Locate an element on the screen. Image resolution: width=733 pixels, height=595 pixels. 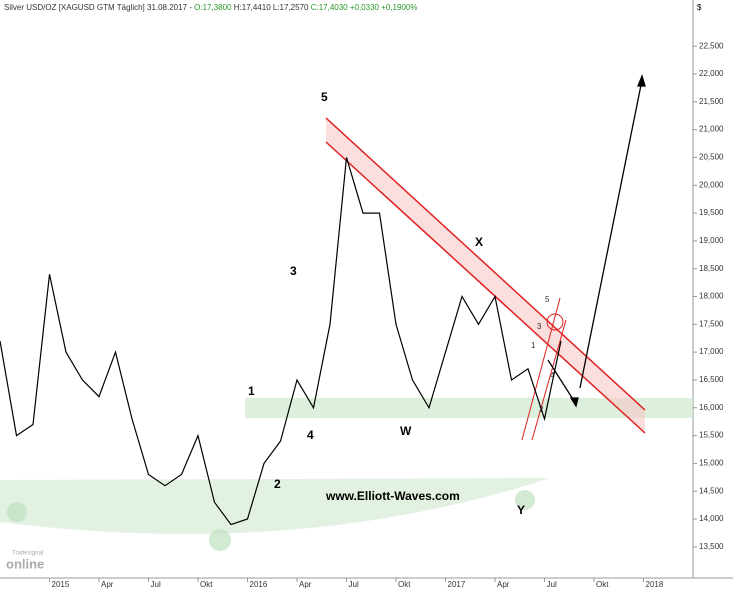
y-tick-label: 13,500 is located at coordinates (711, 546).